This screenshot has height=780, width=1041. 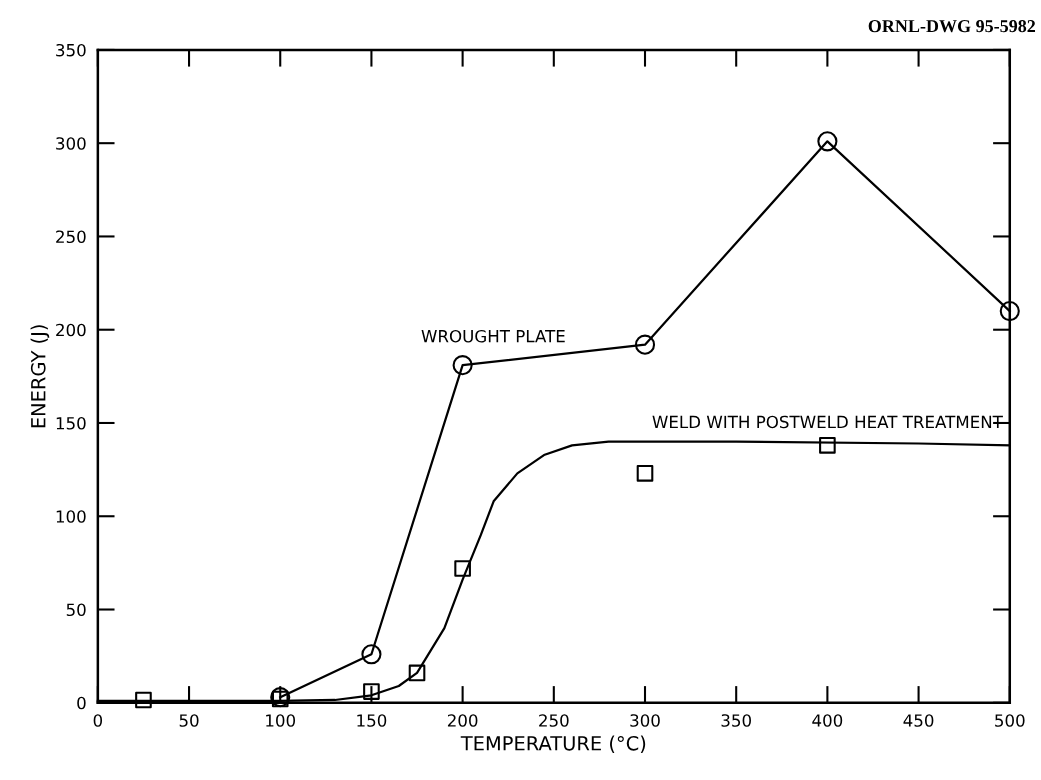 What do you see at coordinates (71, 423) in the screenshot?
I see `y-tick-label: 150` at bounding box center [71, 423].